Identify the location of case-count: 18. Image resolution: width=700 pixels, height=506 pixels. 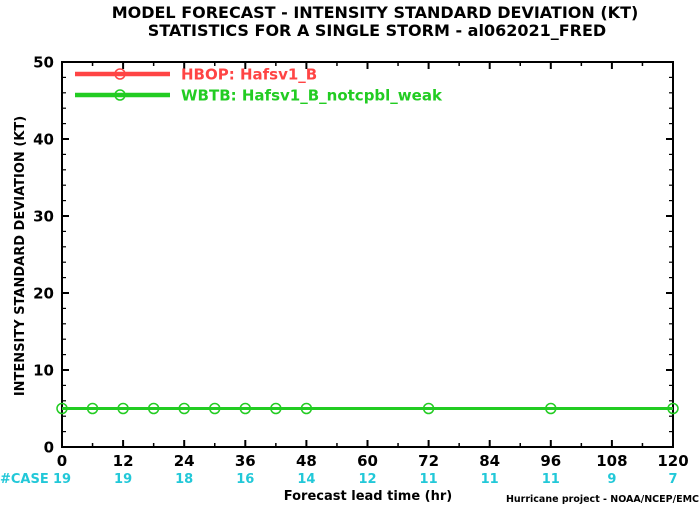
(184, 479).